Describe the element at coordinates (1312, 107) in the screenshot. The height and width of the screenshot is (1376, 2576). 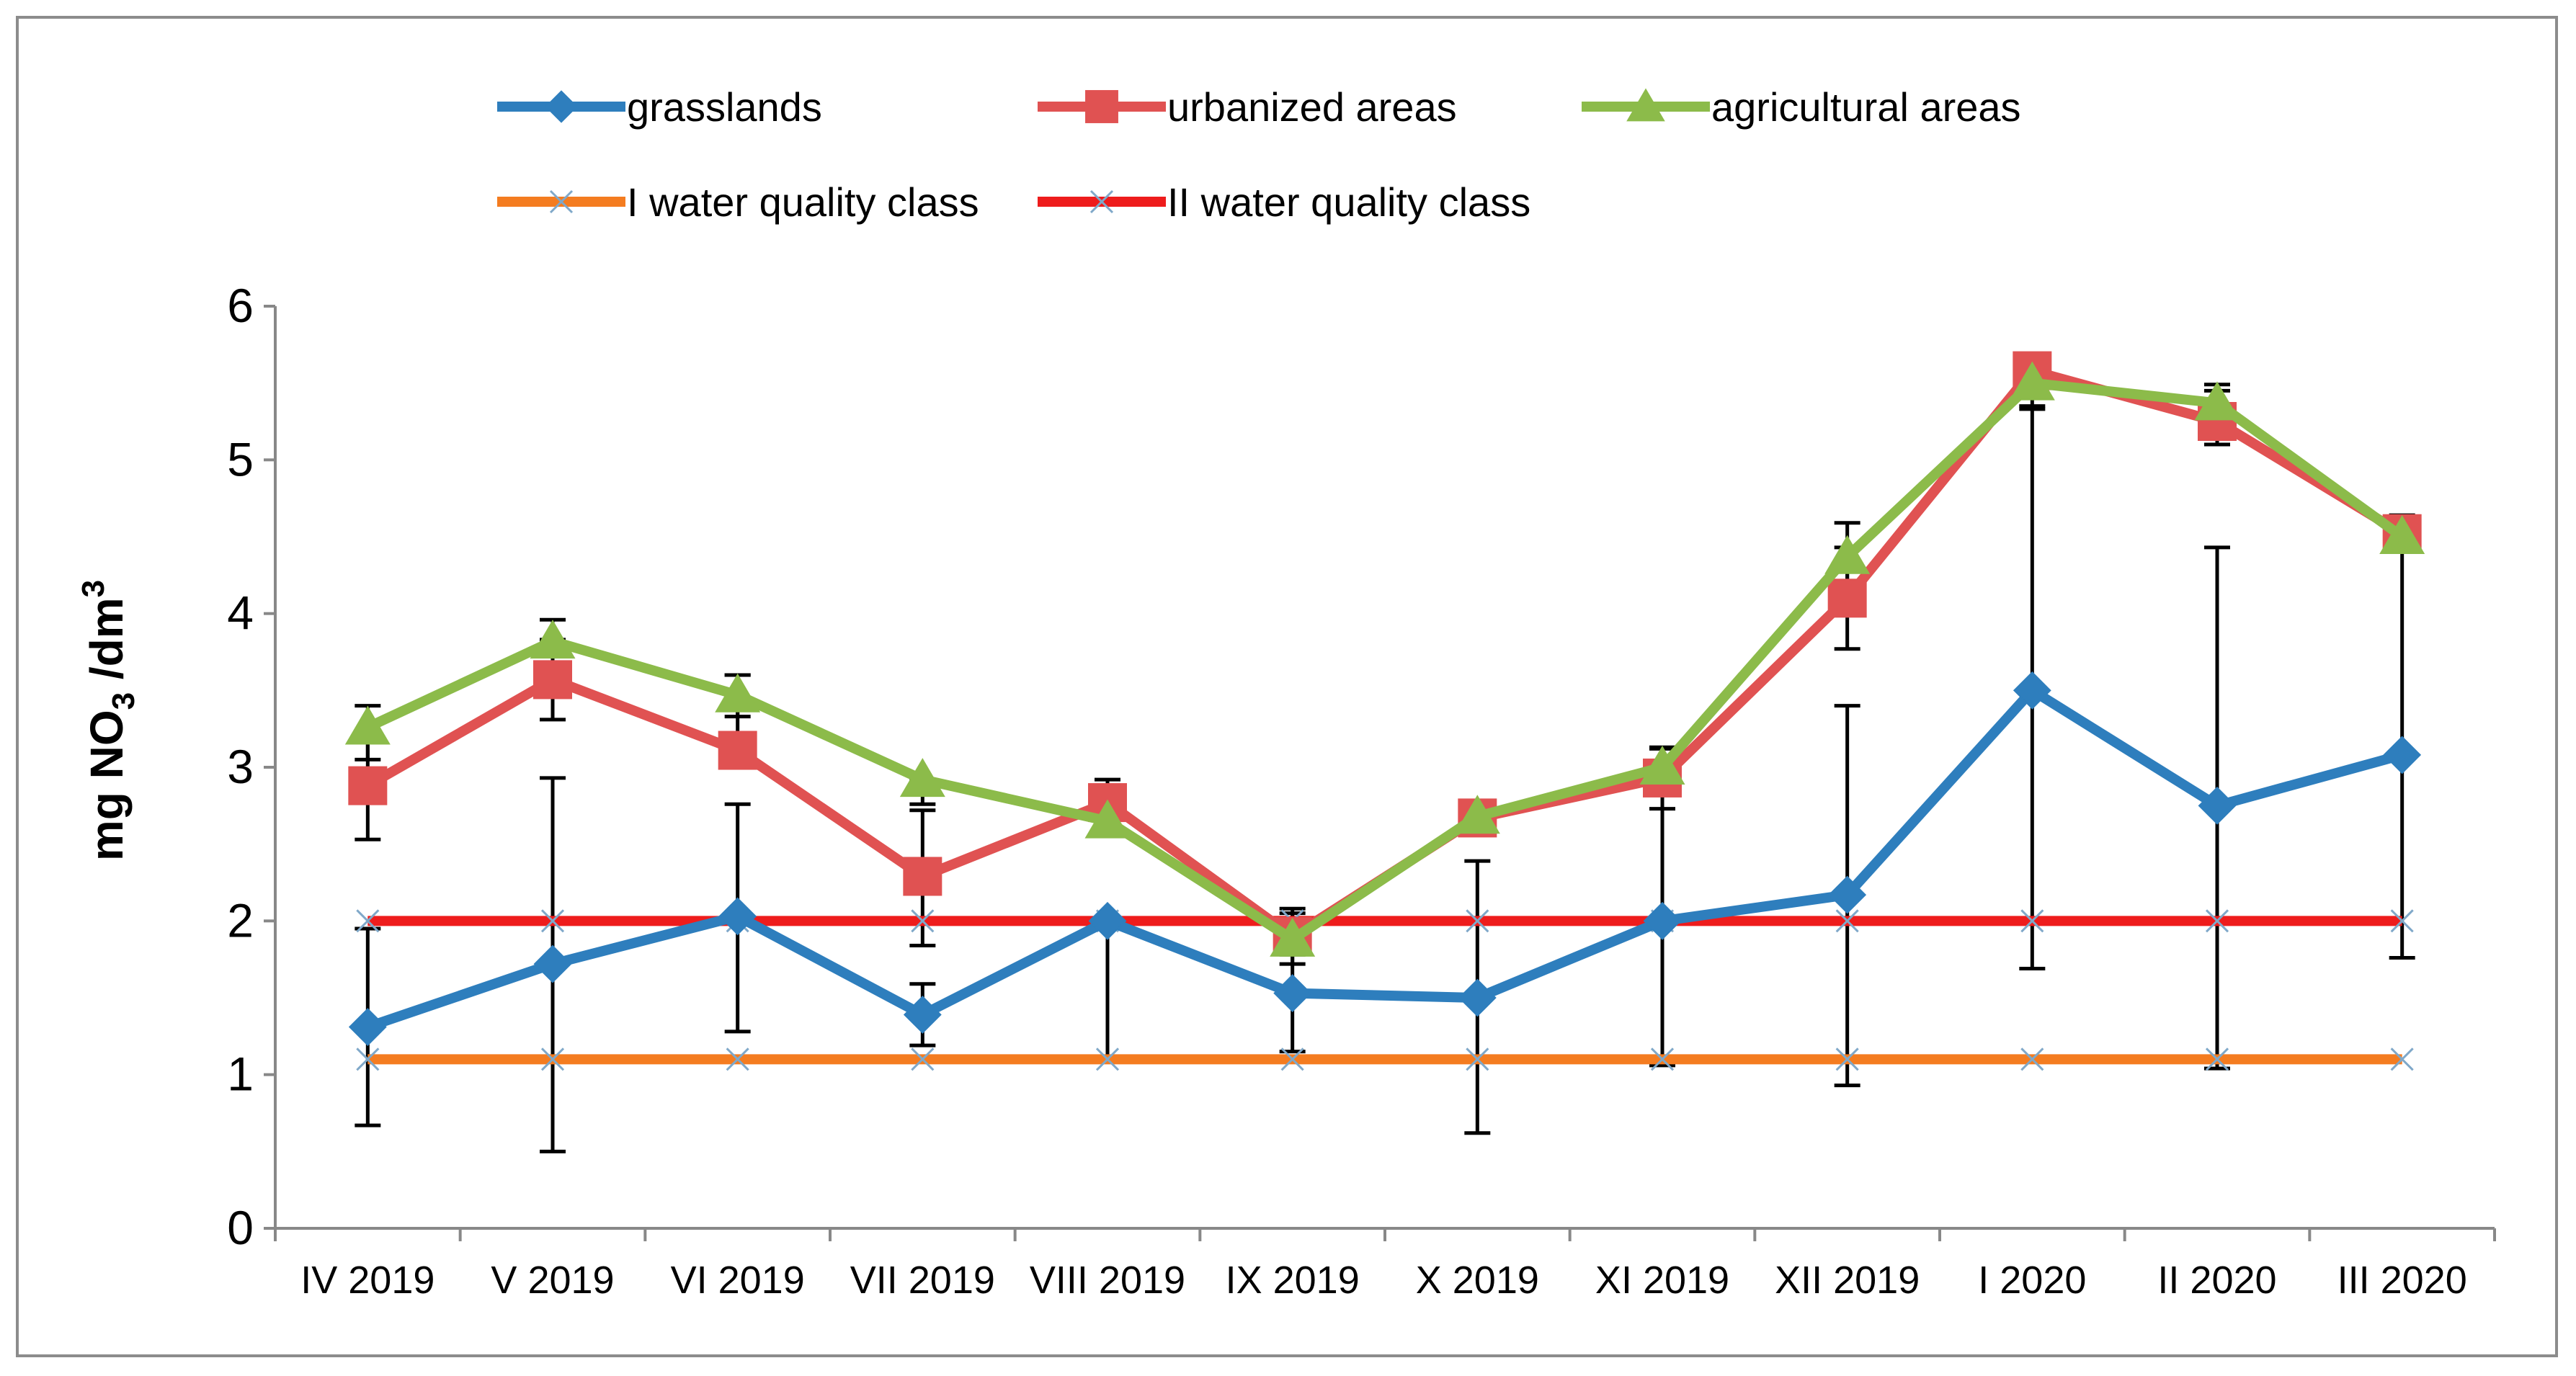
I see `legend-label: urbanized areas` at that location.